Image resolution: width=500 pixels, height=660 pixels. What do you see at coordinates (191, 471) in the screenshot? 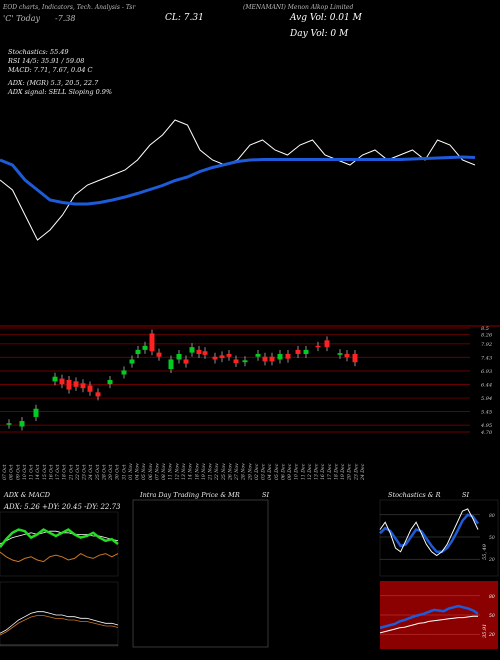
I see `x-tick-label: 14 Nov` at bounding box center [191, 471].